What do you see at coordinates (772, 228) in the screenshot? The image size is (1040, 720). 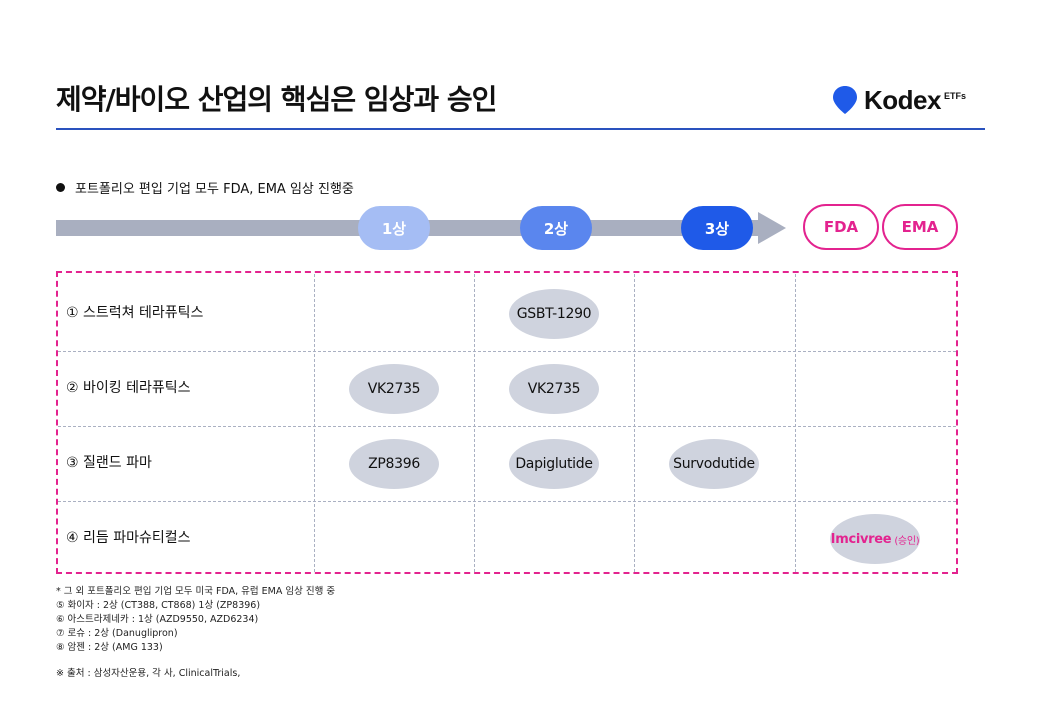 I see `pipeline-arrowhead` at bounding box center [772, 228].